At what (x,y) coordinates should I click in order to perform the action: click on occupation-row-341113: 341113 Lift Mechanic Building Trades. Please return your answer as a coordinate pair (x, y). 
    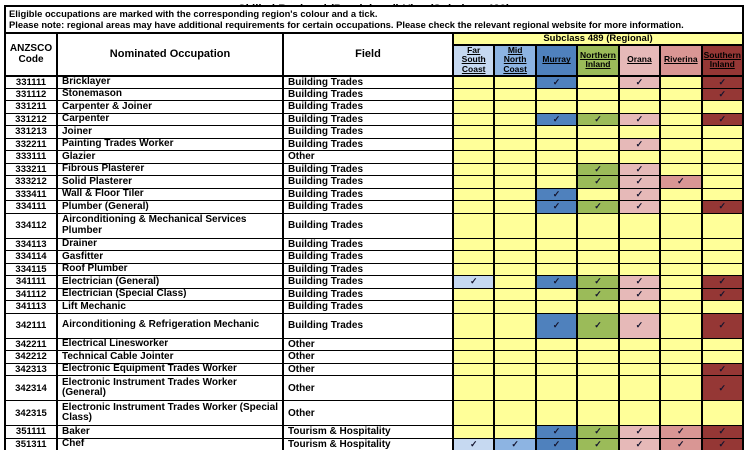
    Looking at the image, I should click on (374, 307).